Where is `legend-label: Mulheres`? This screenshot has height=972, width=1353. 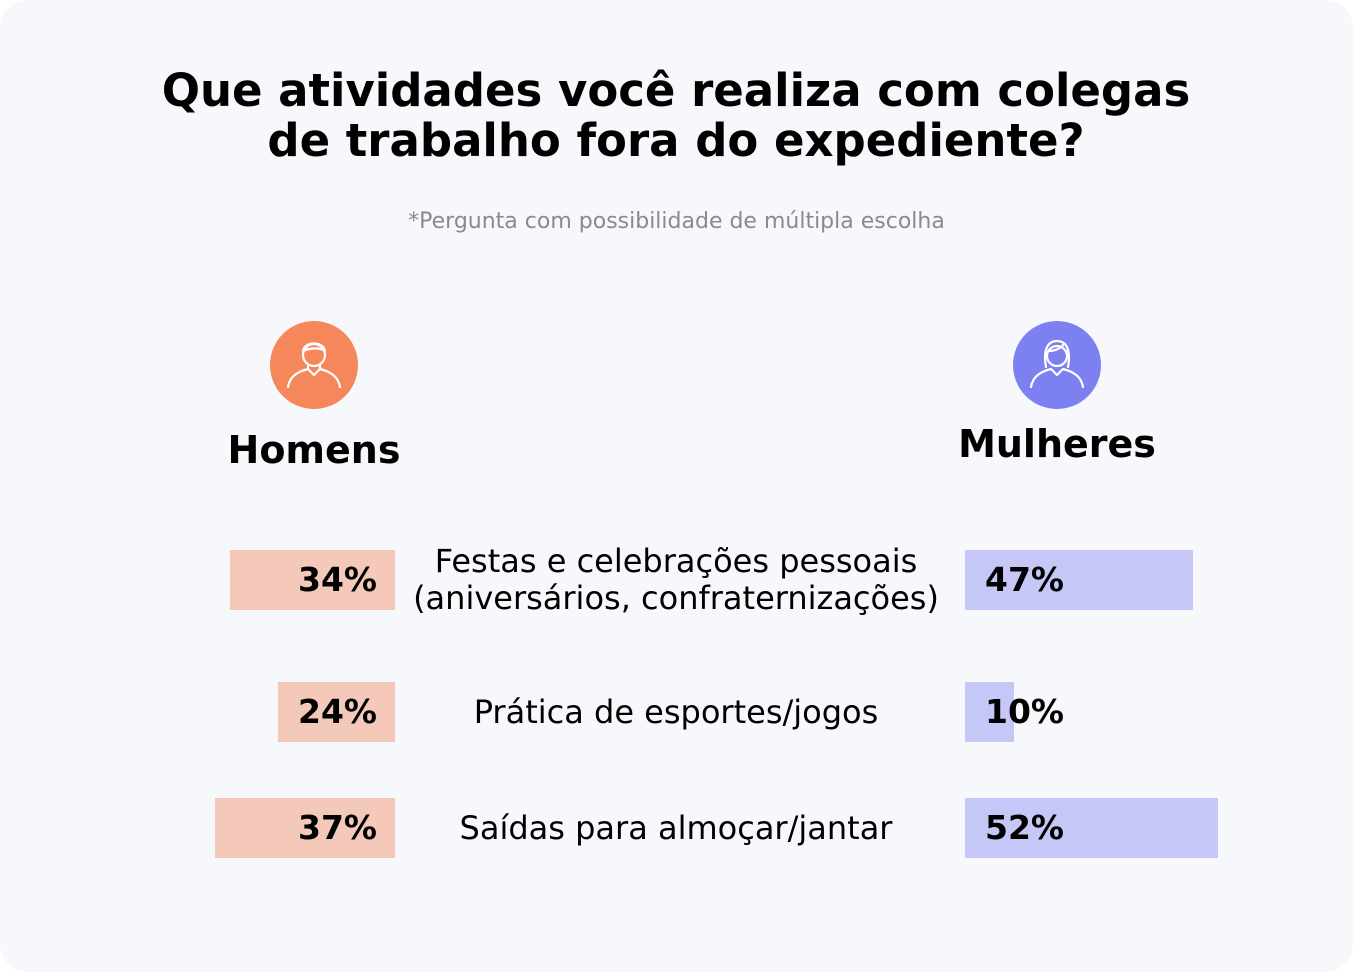 legend-label: Mulheres is located at coordinates (1057, 444).